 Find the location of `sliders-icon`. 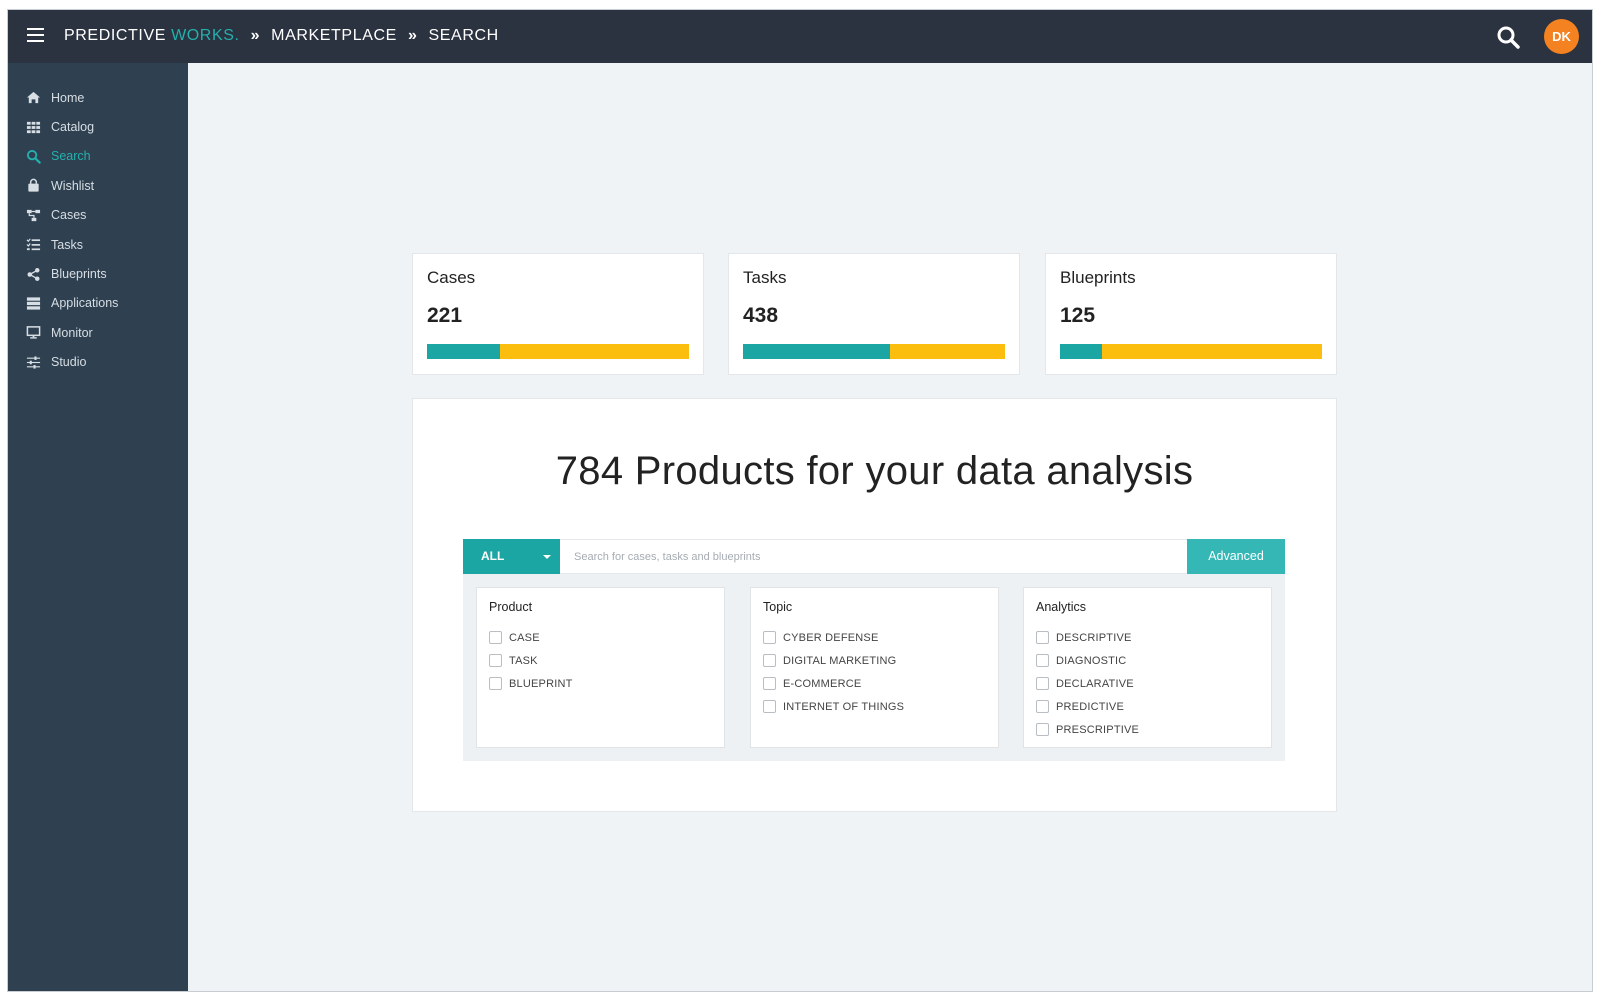

sliders-icon is located at coordinates (33, 362).